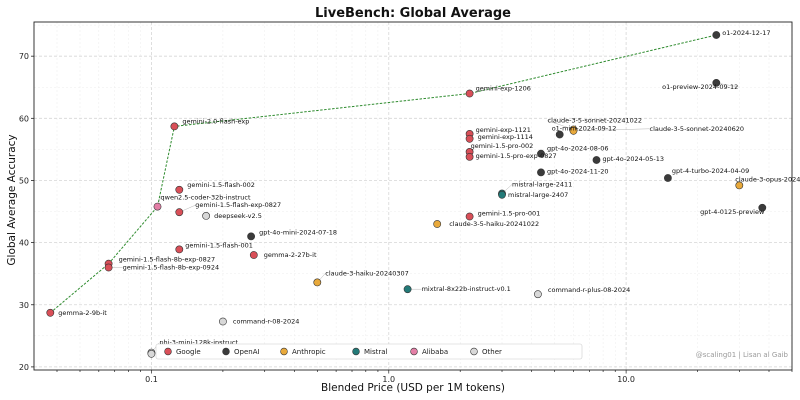  I want to click on point-gemma-2-27b-it, so click(253, 255).